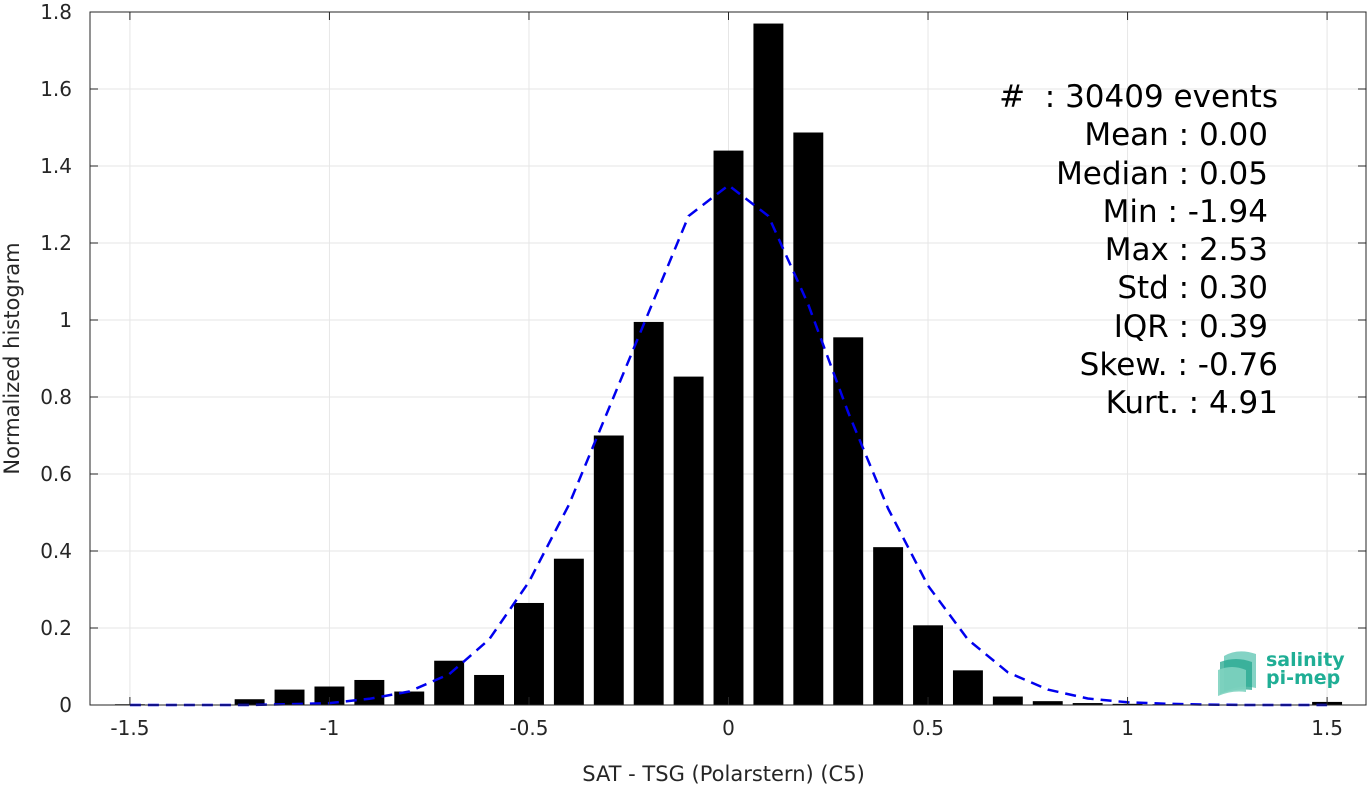  I want to click on y-tick-label: 1.2, so click(56, 243).